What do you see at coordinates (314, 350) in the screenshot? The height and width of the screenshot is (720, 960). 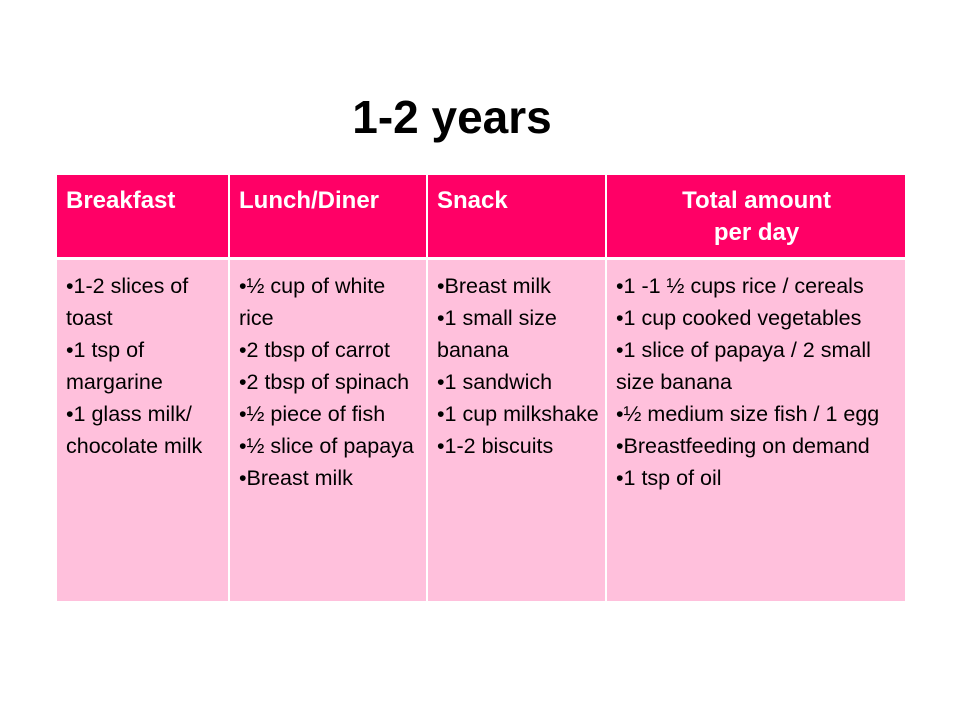 I see `list-item: •2 tbsp of carrot` at bounding box center [314, 350].